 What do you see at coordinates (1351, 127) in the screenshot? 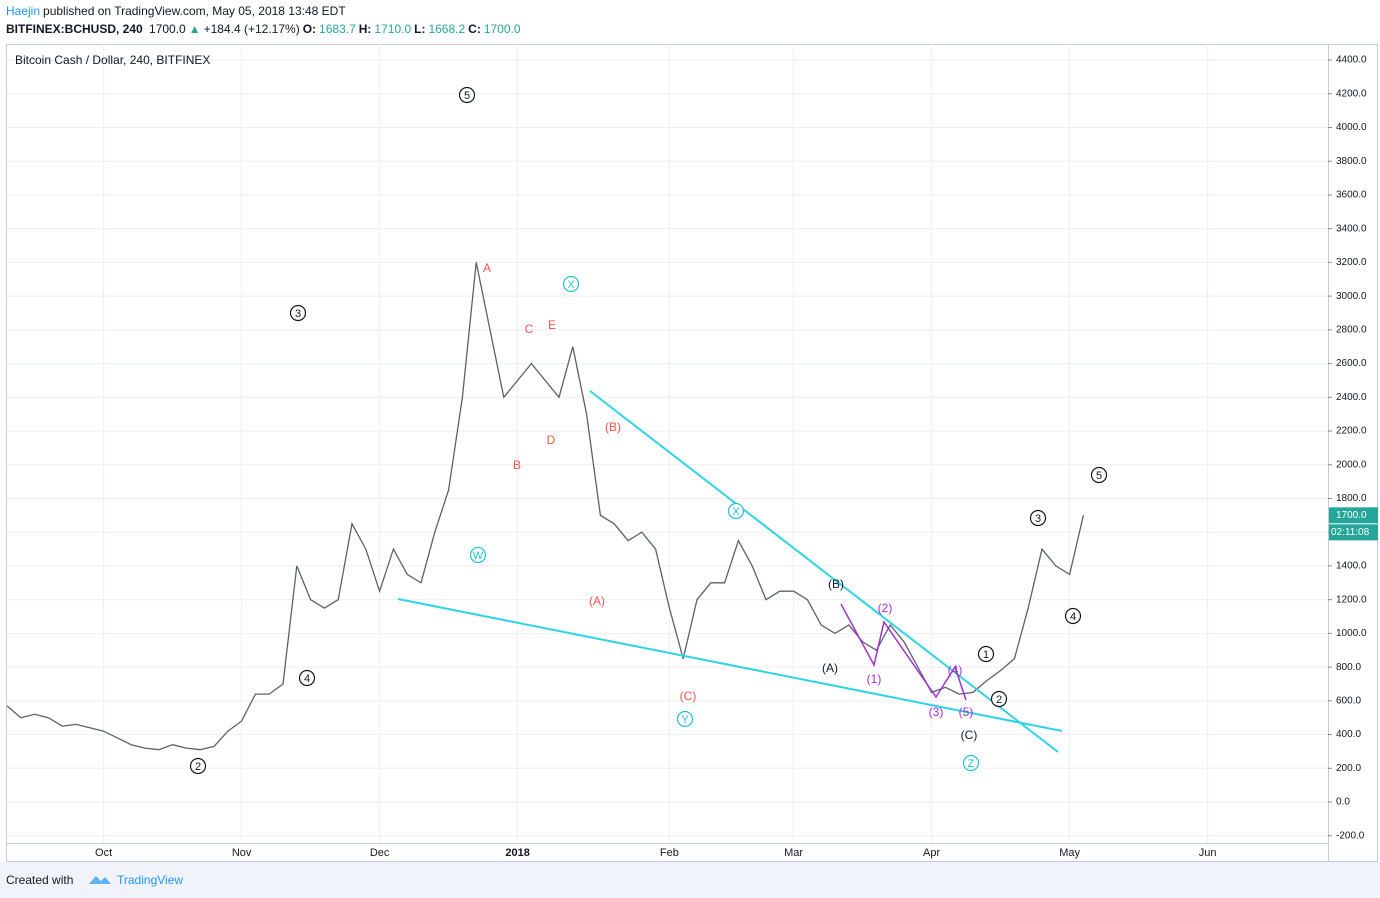
I see `y-tick-label: 4000.0` at bounding box center [1351, 127].